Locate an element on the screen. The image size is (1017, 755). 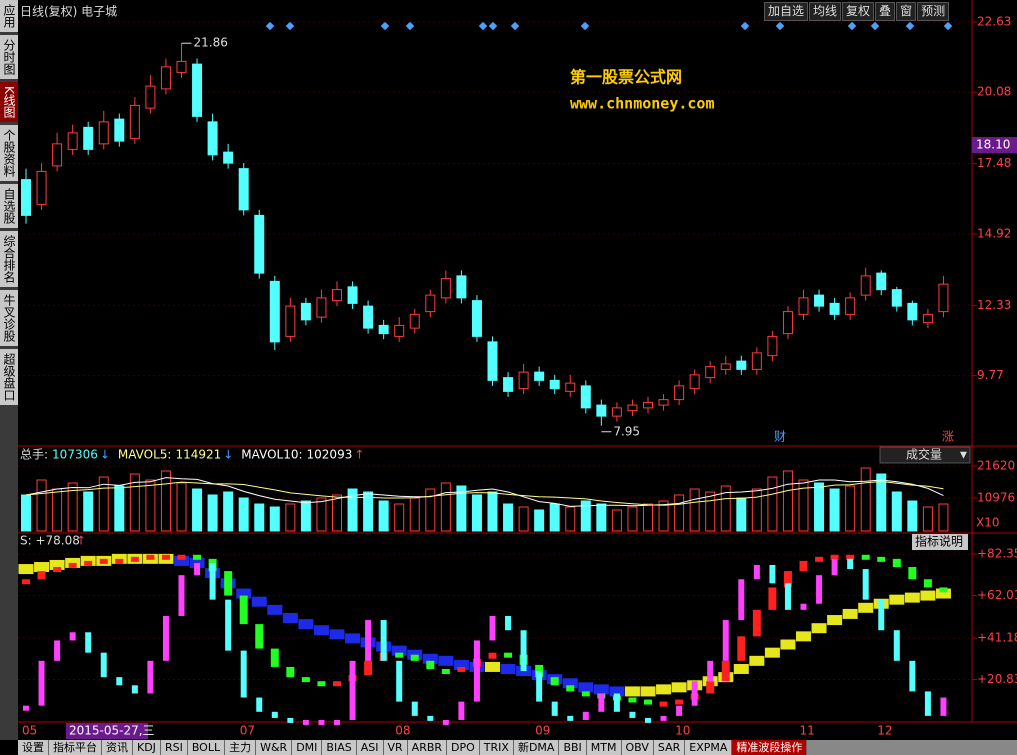
sidebar-item: 牛叉诊股 is located at coordinates (9, 317).